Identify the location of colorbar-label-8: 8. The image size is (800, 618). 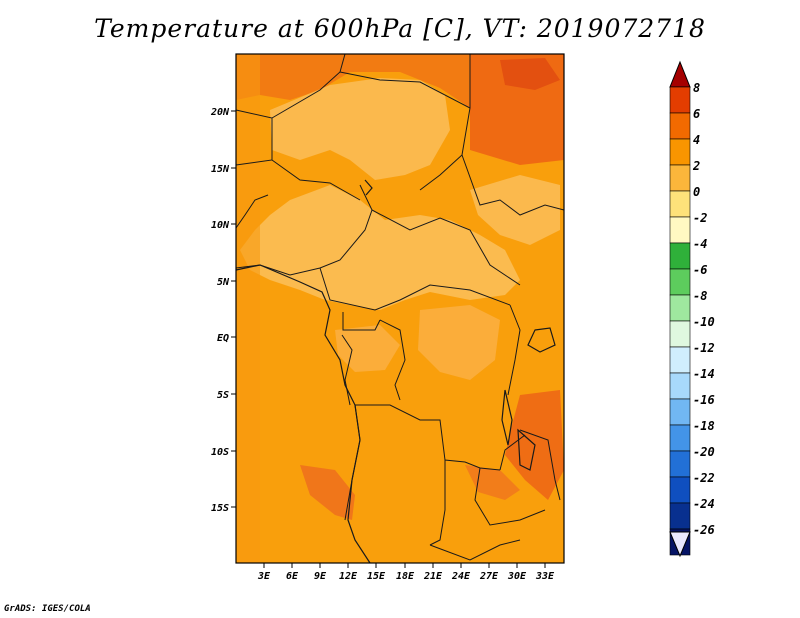
(696, 88).